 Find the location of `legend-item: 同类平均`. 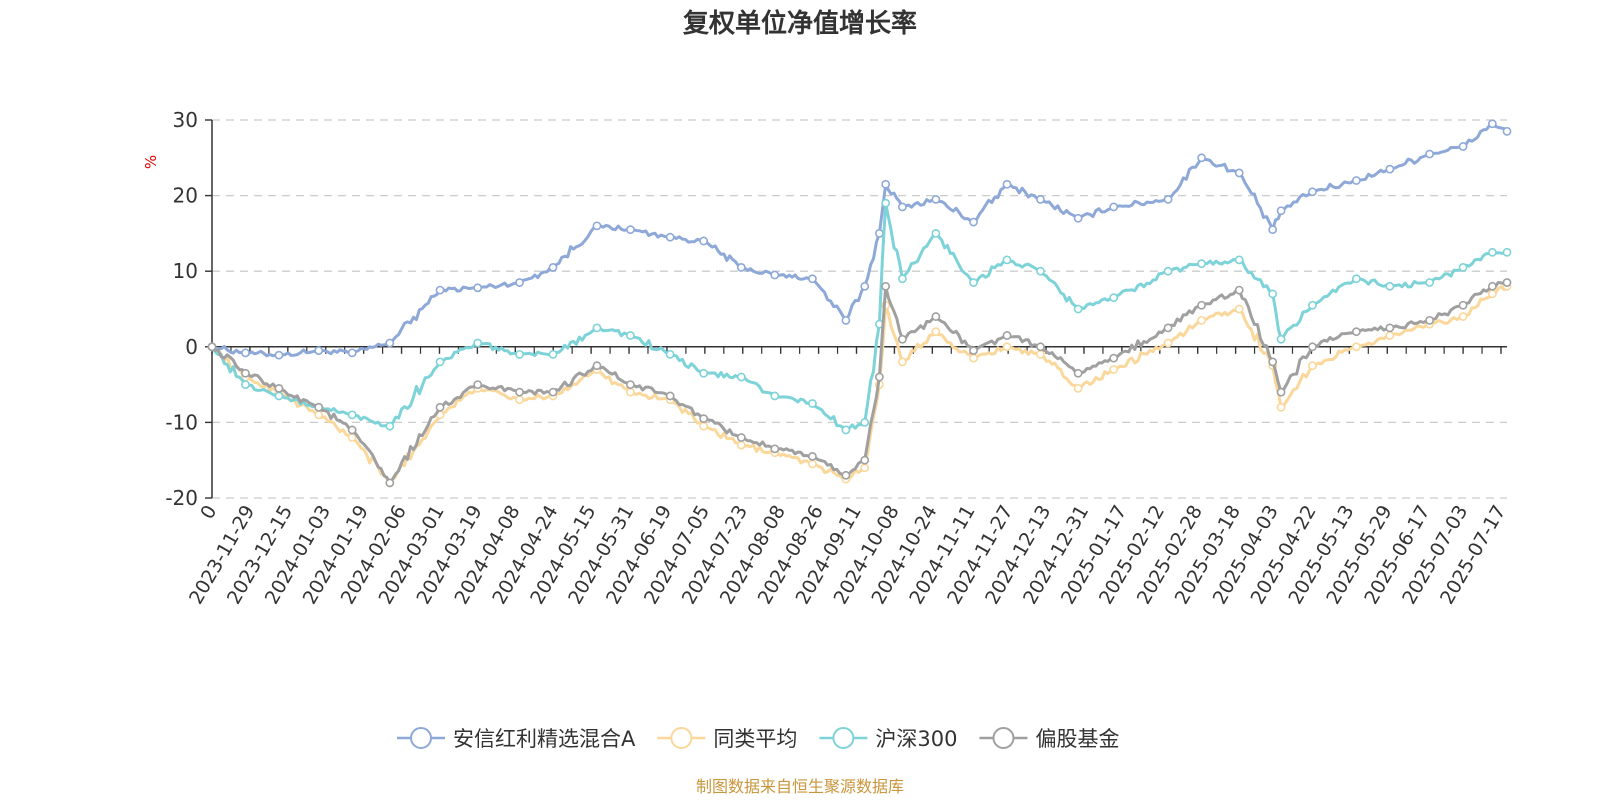

legend-item: 同类平均 is located at coordinates (727, 739).